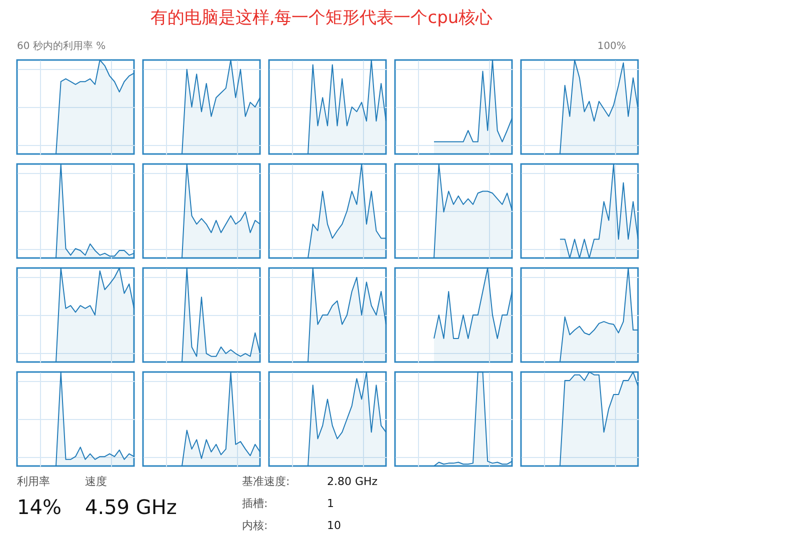 The width and height of the screenshot is (794, 558). I want to click on text: 4.59 GHz, so click(131, 507).